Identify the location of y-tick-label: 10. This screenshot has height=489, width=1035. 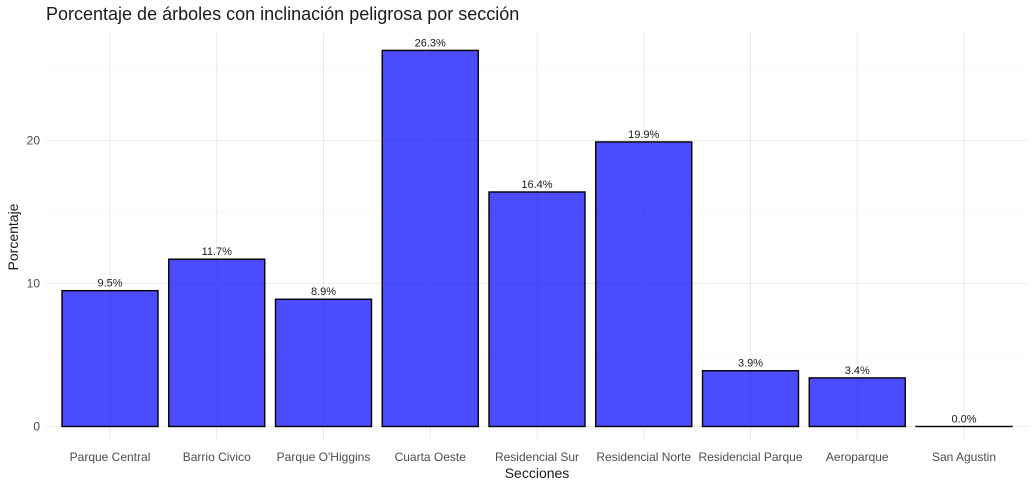
(34, 284).